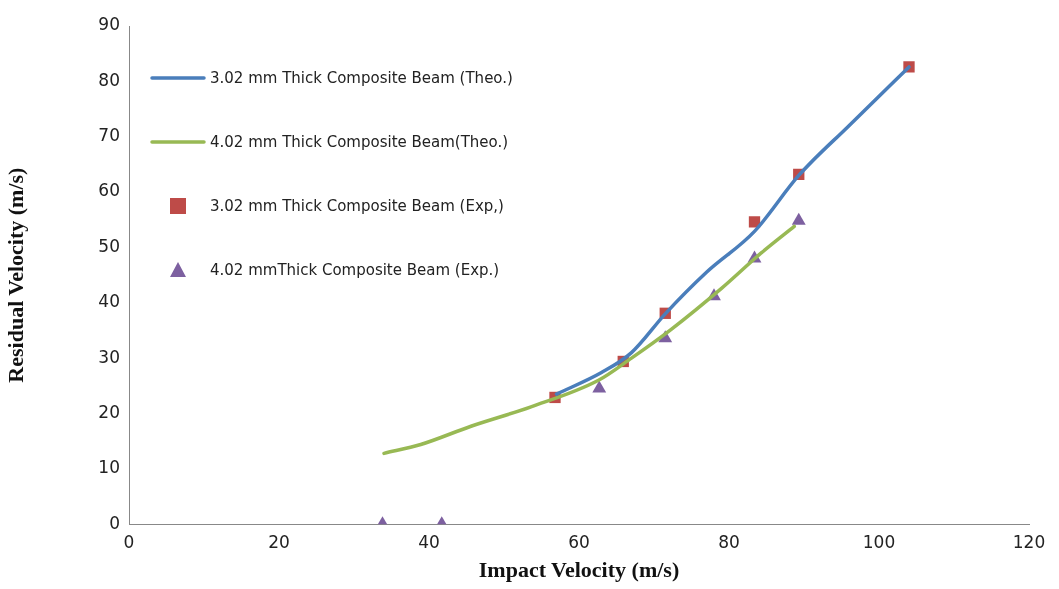 The height and width of the screenshot is (589, 1059). What do you see at coordinates (109, 79) in the screenshot?
I see `y-tick-label: 80` at bounding box center [109, 79].